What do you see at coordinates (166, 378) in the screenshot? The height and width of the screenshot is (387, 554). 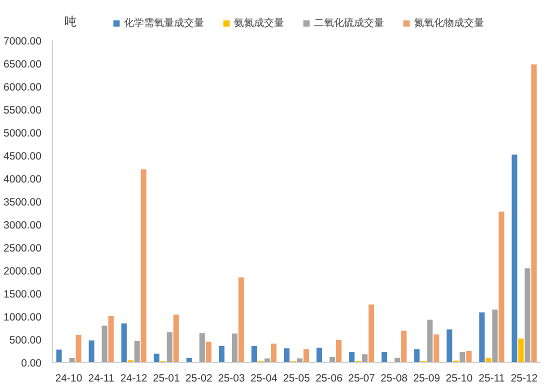 I see `x-tick-label: 25-01` at bounding box center [166, 378].